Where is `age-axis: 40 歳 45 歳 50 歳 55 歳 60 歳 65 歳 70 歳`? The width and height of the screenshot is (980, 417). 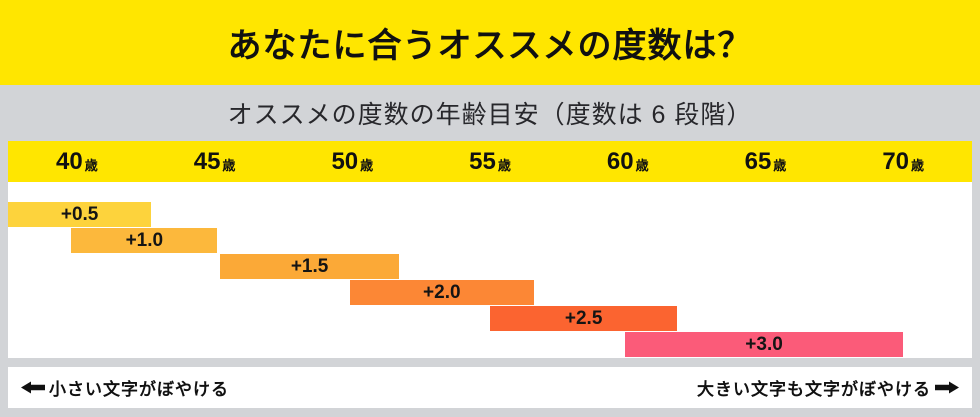 age-axis: 40 歳 45 歳 50 歳 55 歳 60 歳 65 歳 70 歳 is located at coordinates (490, 161).